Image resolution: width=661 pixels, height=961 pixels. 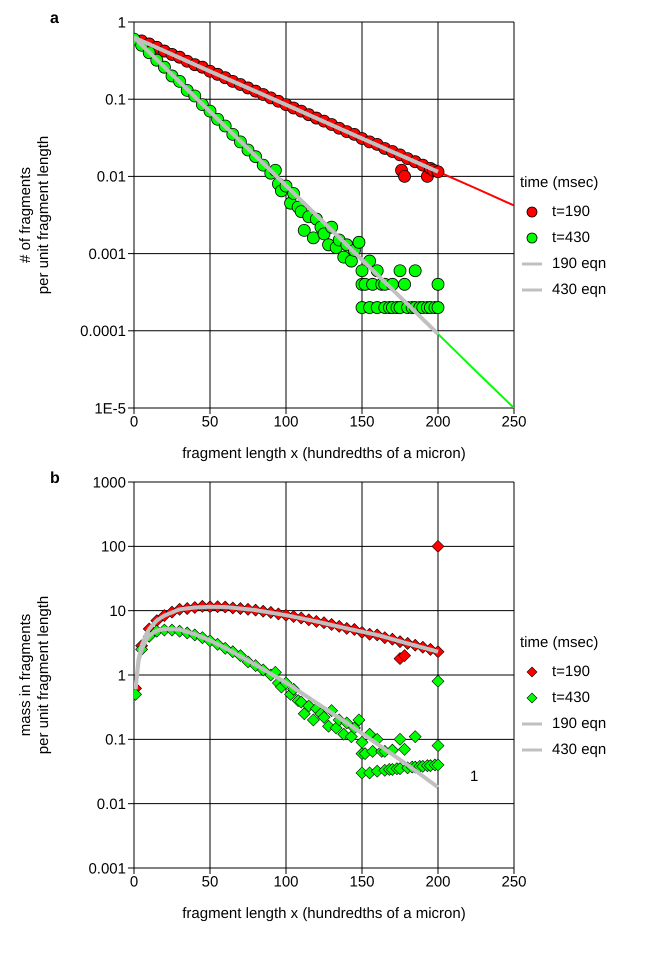 What do you see at coordinates (110, 409) in the screenshot?
I see `y-tick-label: 1E-5` at bounding box center [110, 409].